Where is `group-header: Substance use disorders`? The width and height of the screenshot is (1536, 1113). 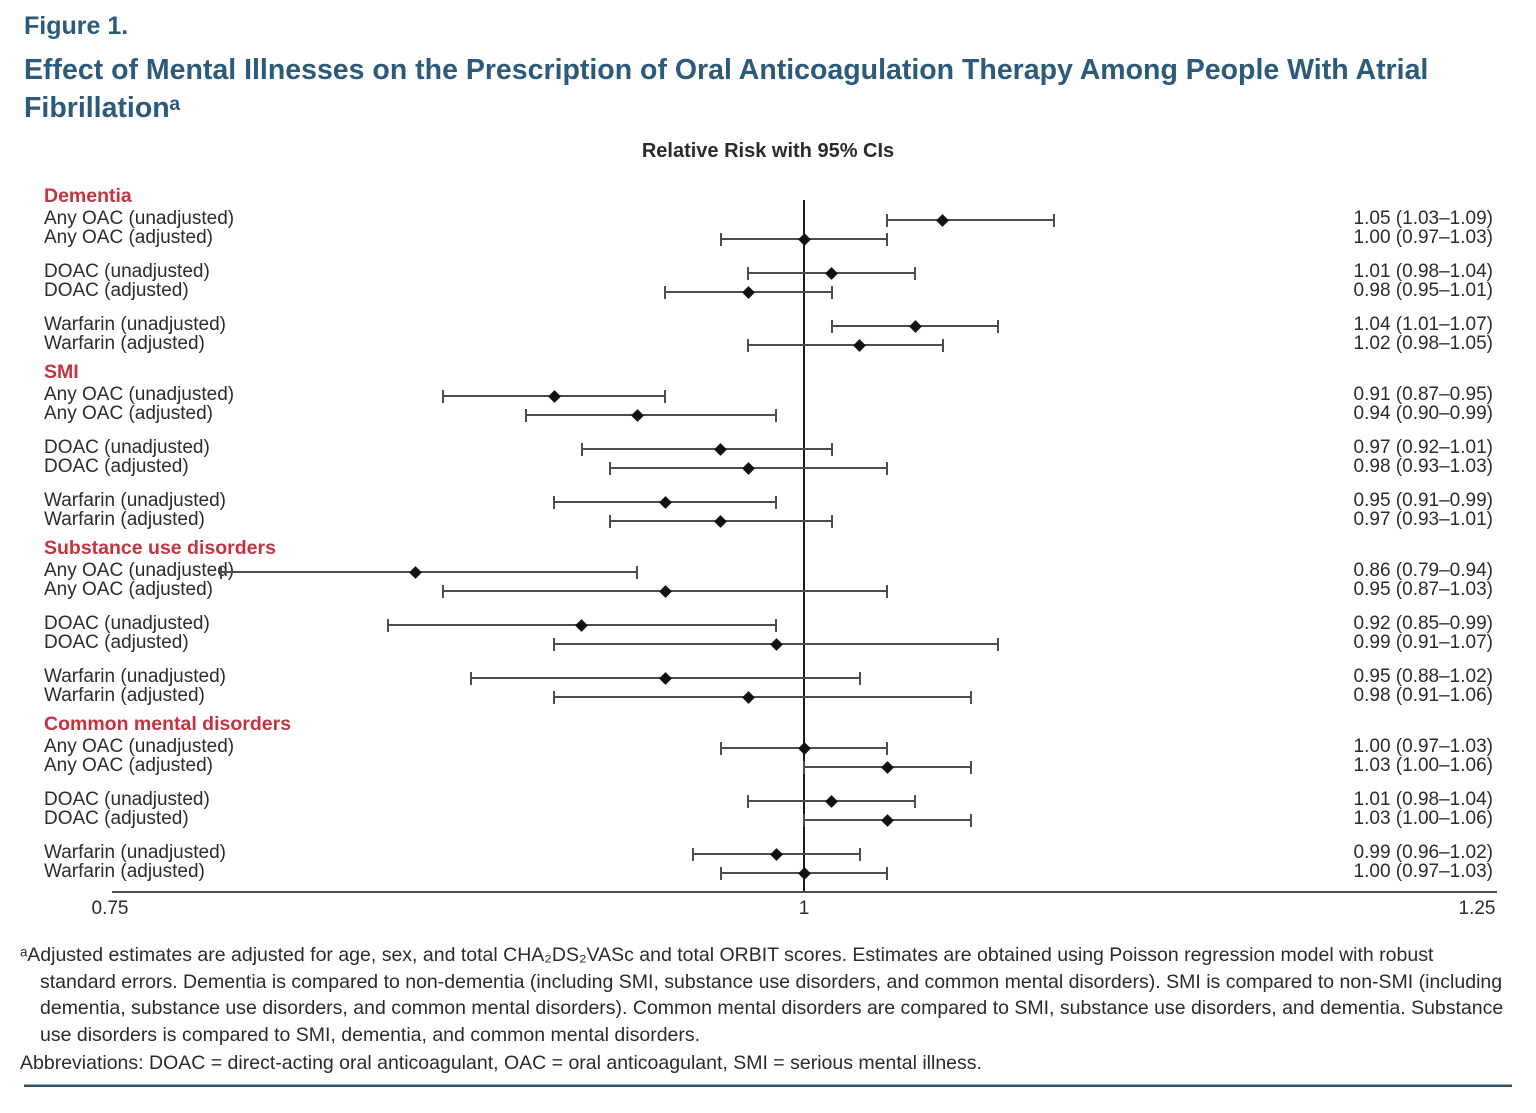 group-header: Substance use disorders is located at coordinates (160, 548).